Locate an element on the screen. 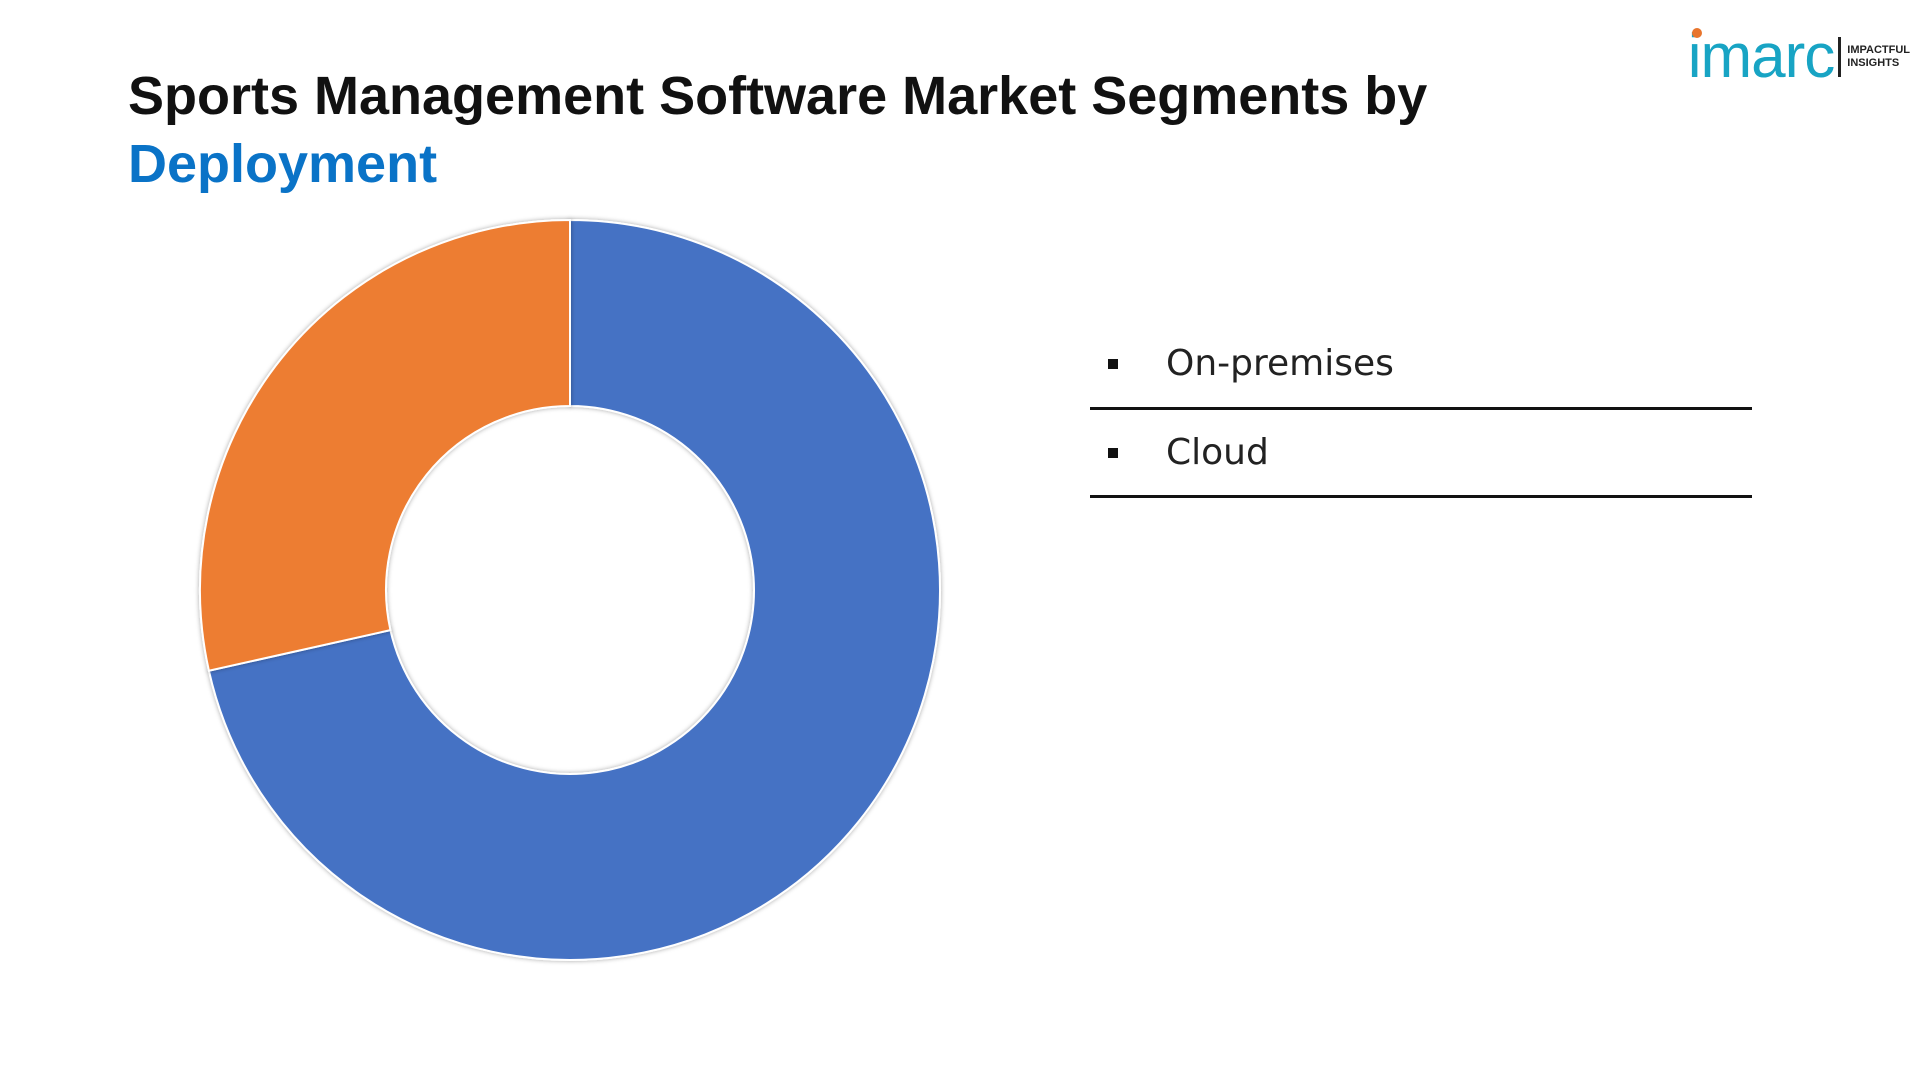 Image resolution: width=1920 pixels, height=1080 pixels. logo-wordmark: imarc is located at coordinates (1761, 57).